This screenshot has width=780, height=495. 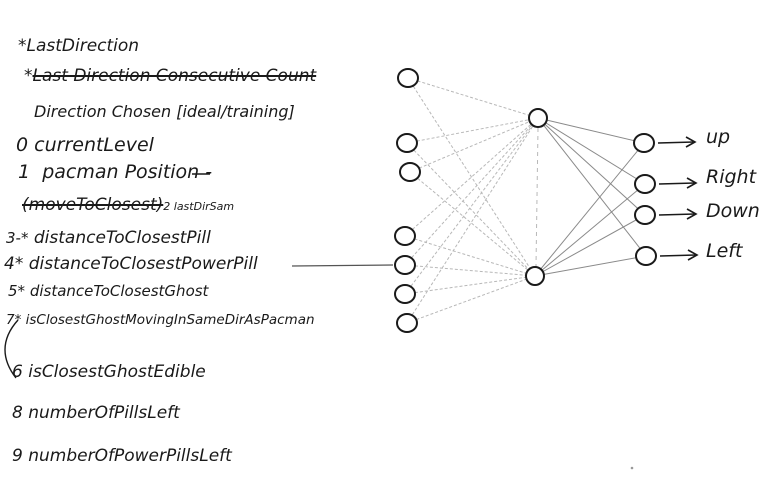 I want to click on input-text: numberOfPillsLeft, so click(x=104, y=413).